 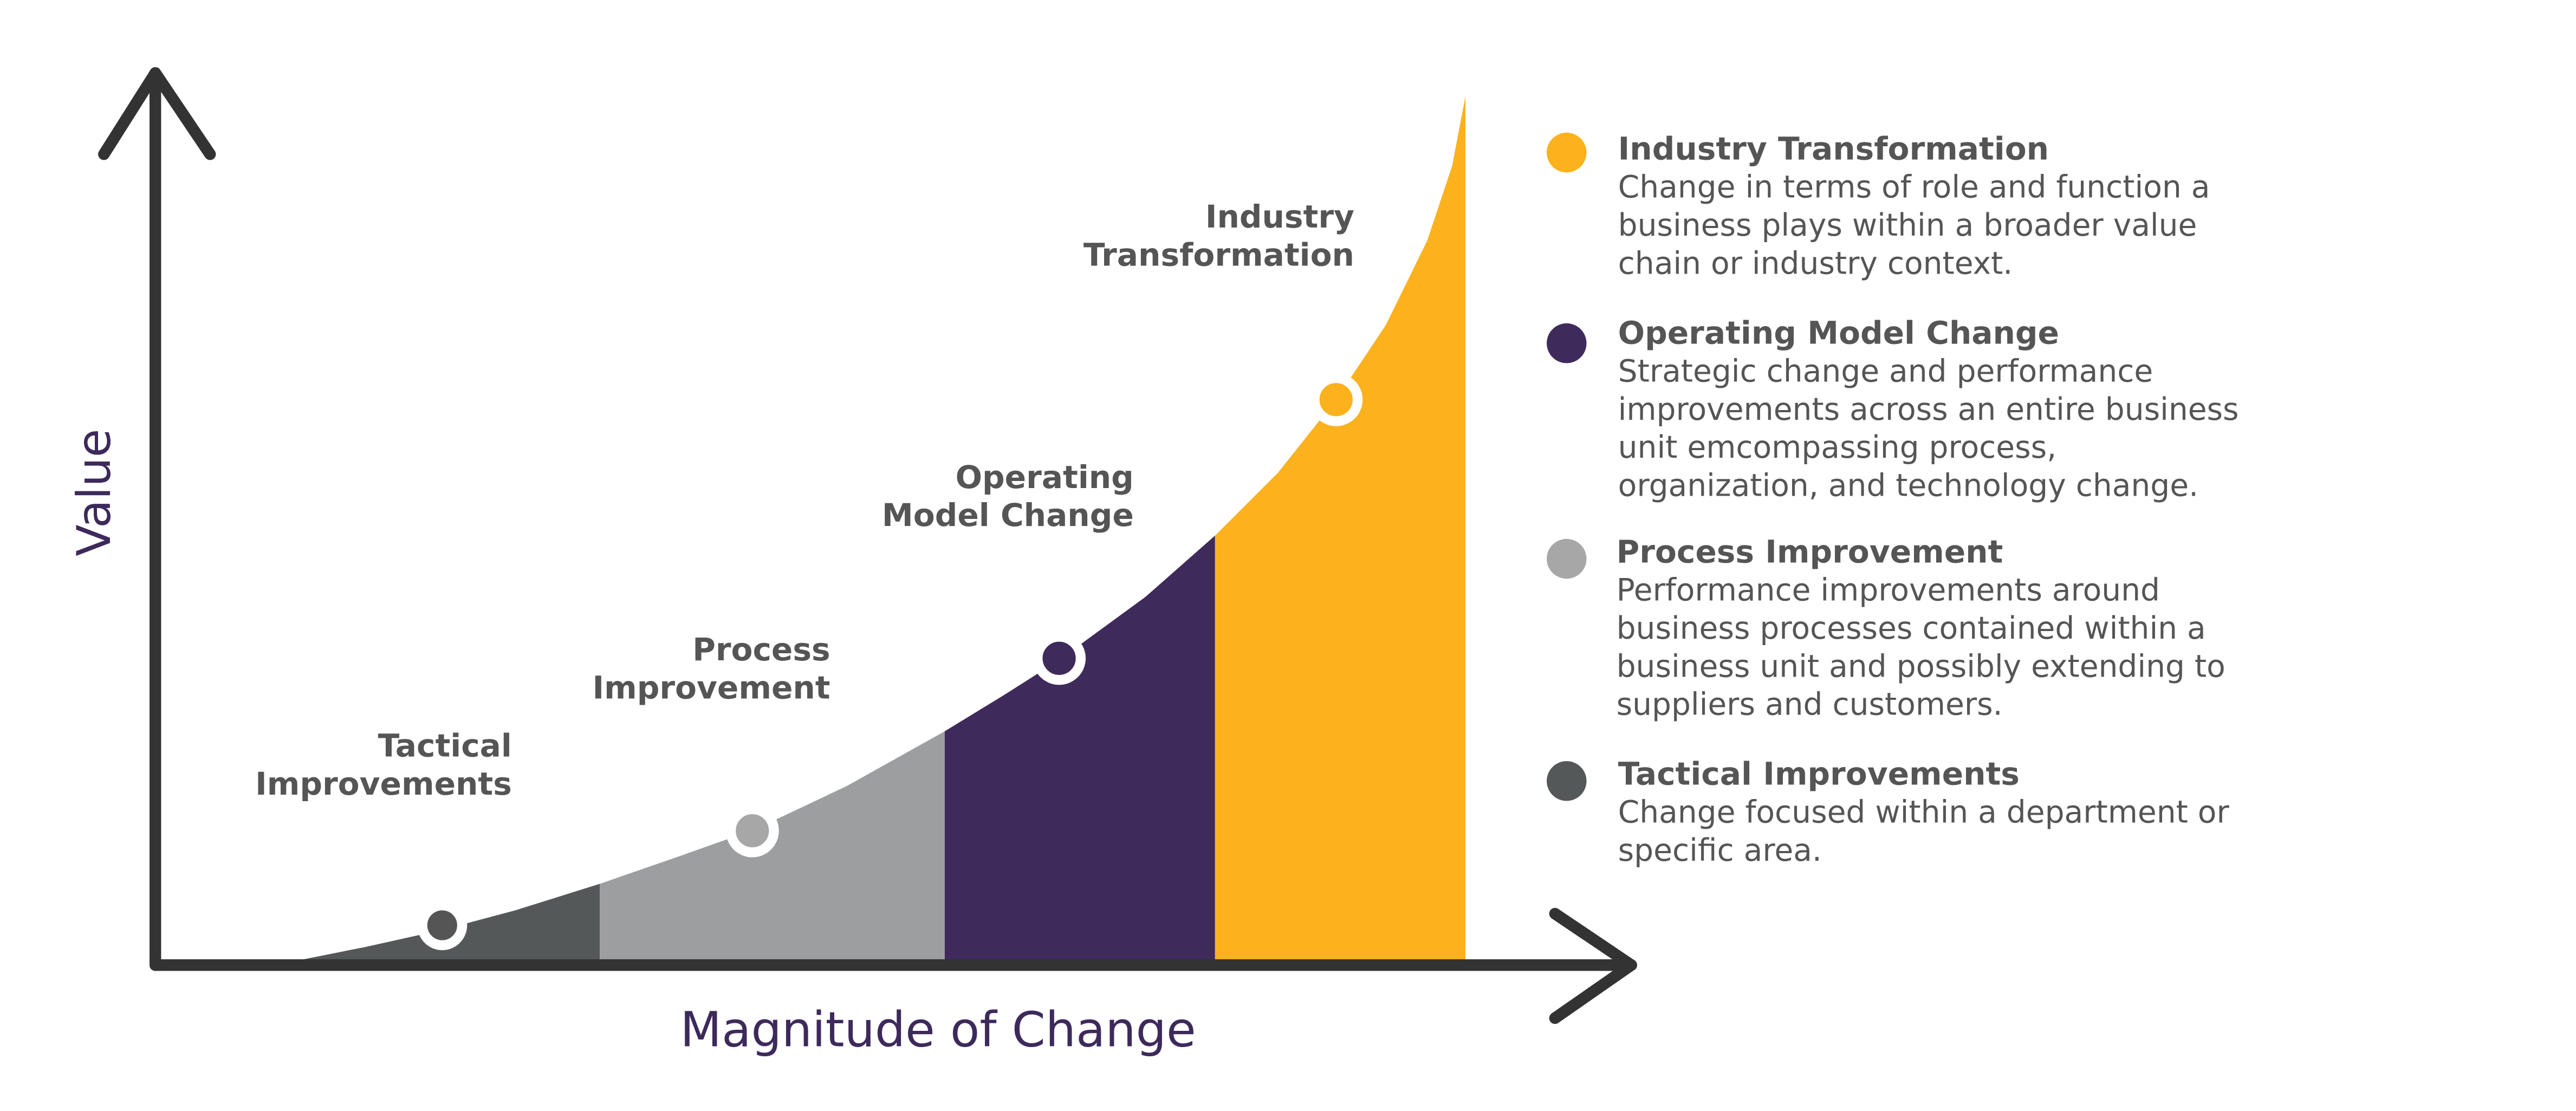 What do you see at coordinates (761, 649) in the screenshot?
I see `stage-label: Process` at bounding box center [761, 649].